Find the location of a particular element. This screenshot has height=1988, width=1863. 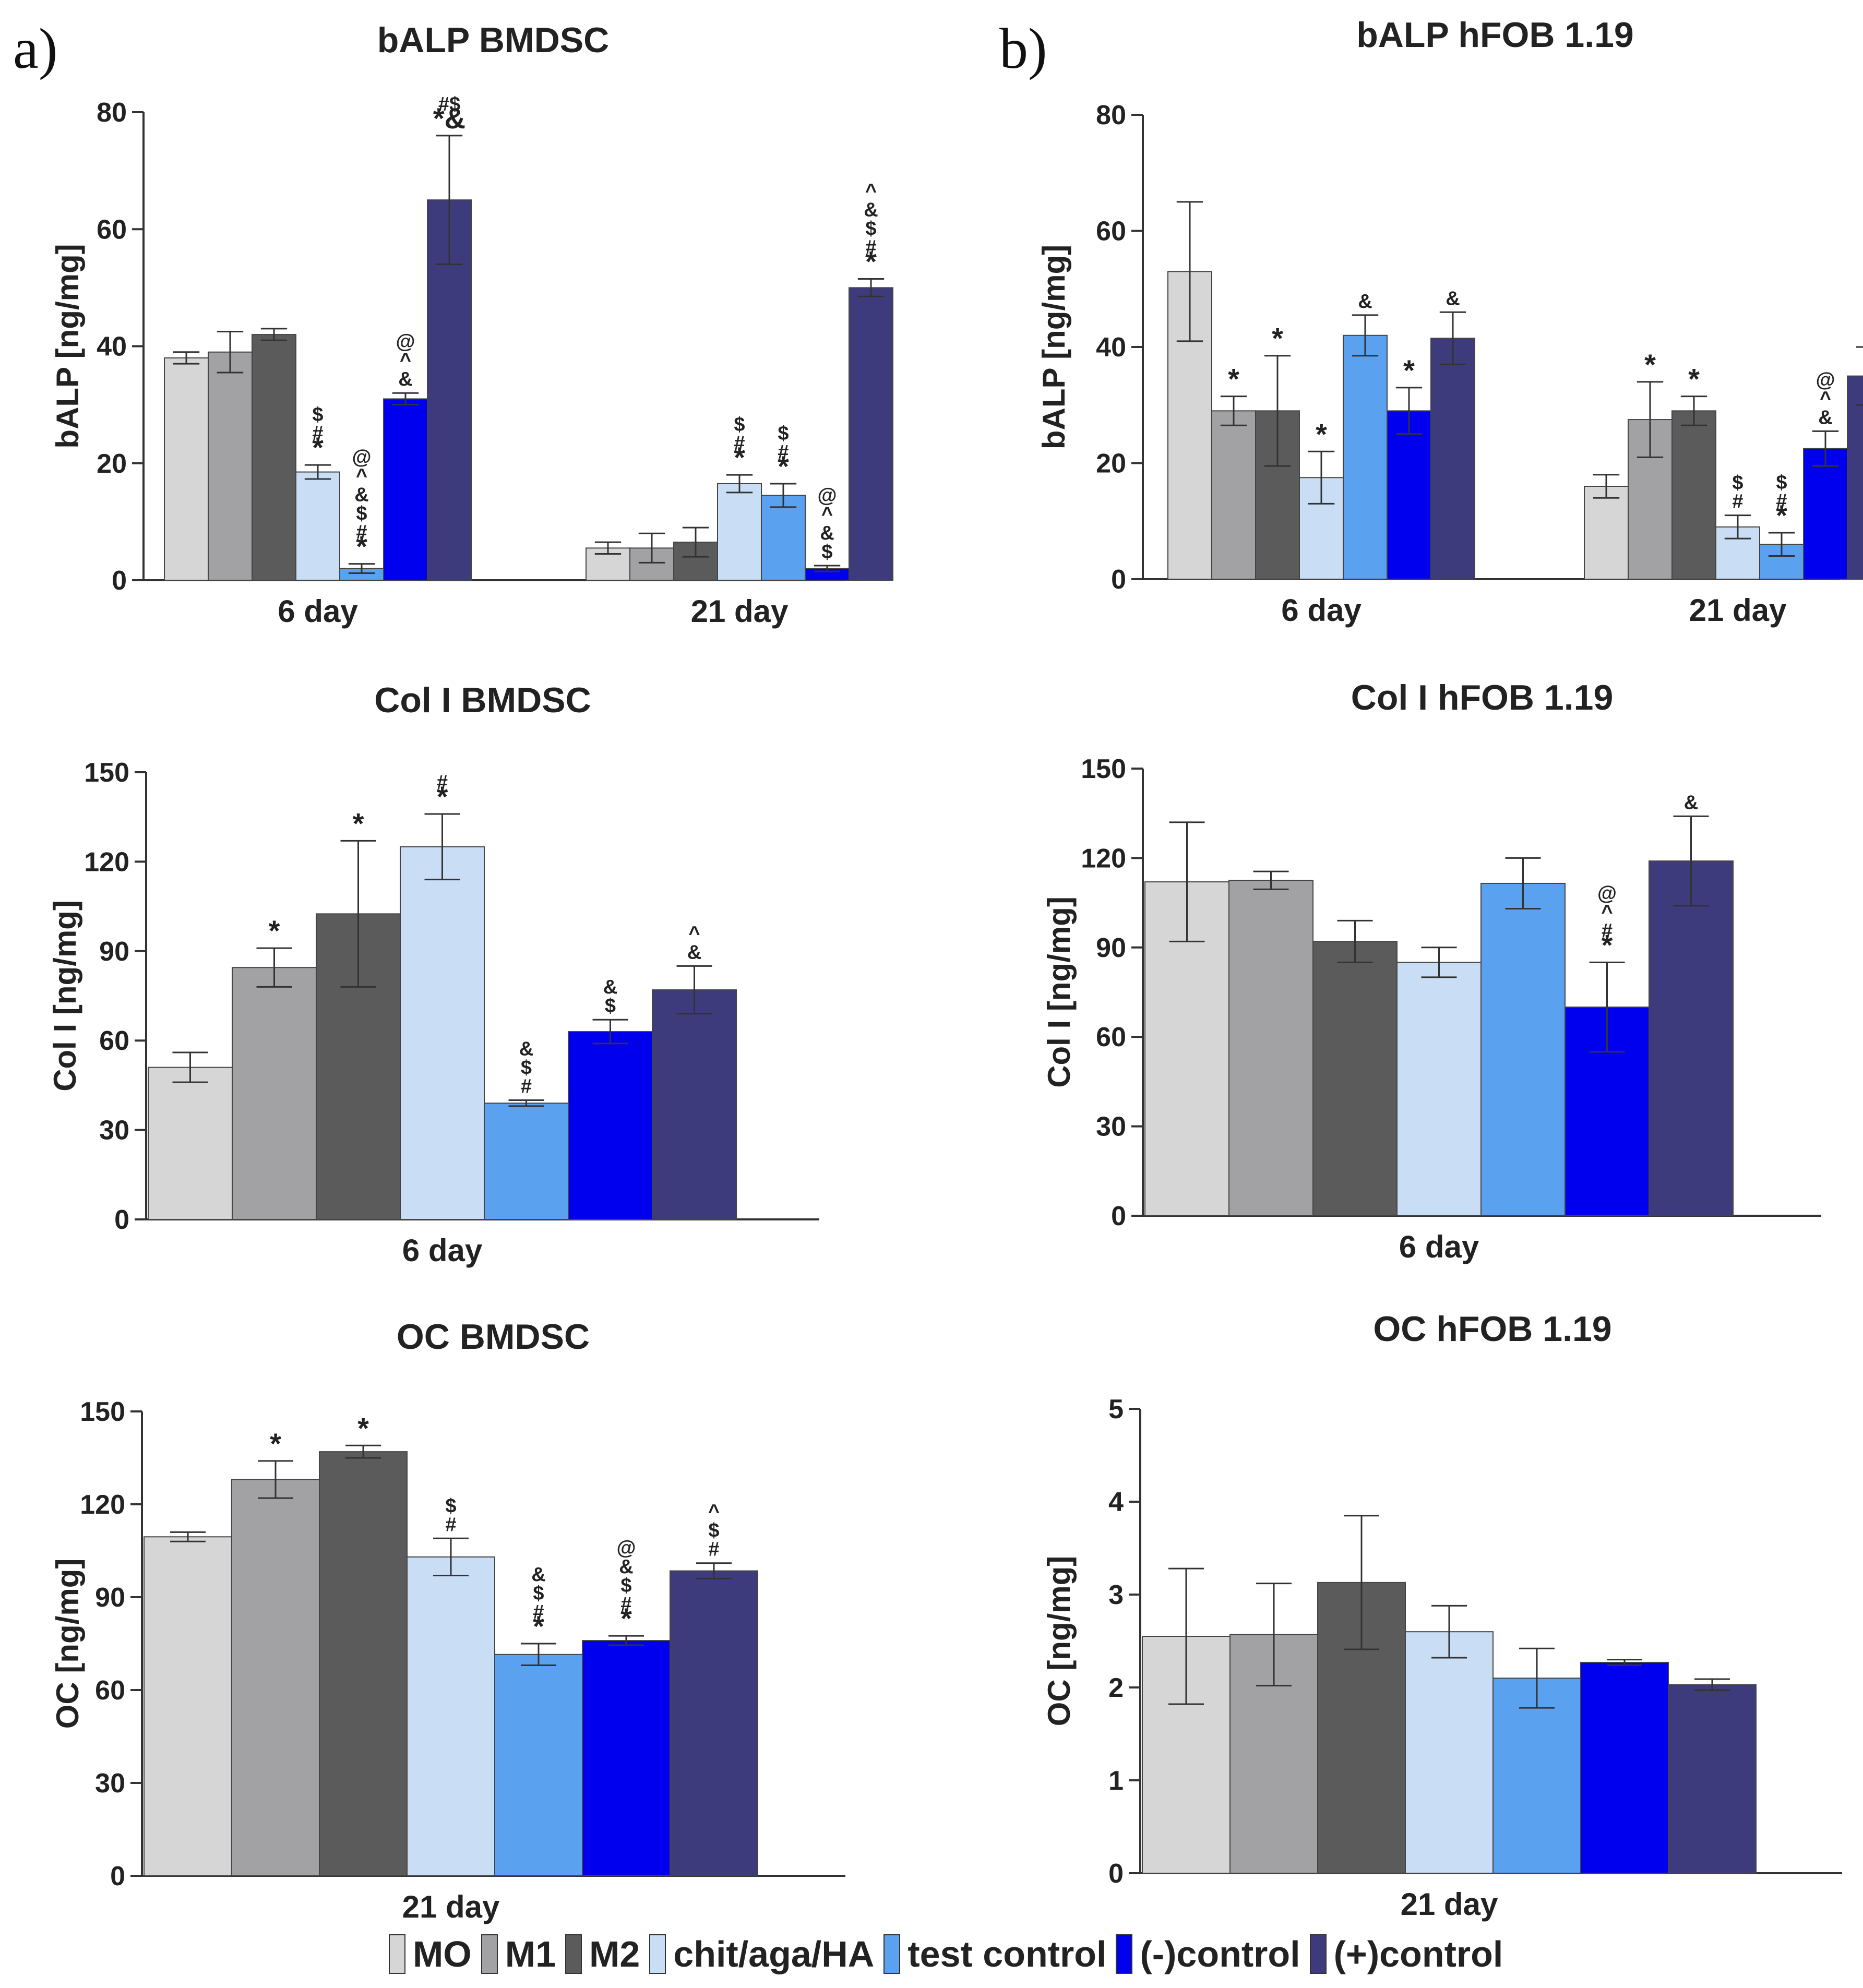

panel-label-a: a) is located at coordinates (36, 48).